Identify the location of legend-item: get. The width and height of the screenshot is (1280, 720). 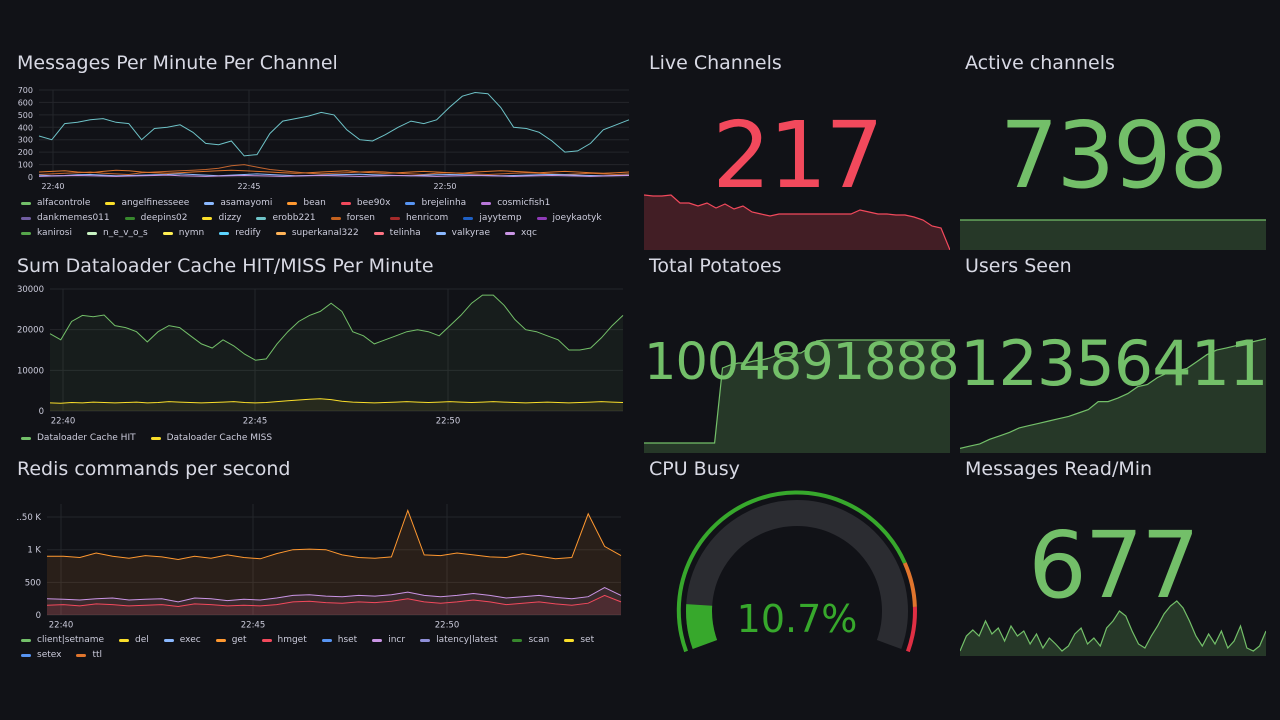
(231, 640).